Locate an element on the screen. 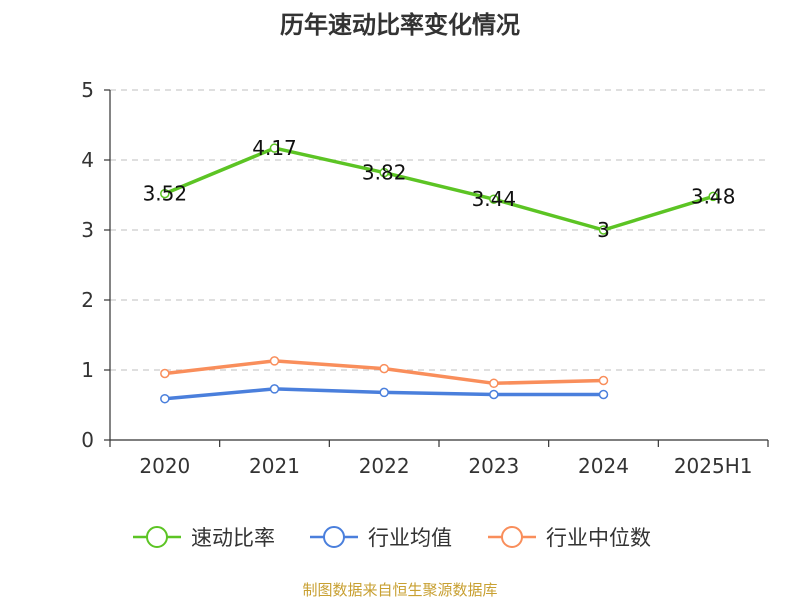 The image size is (800, 600). legend-item: 行业均值 is located at coordinates (381, 538).